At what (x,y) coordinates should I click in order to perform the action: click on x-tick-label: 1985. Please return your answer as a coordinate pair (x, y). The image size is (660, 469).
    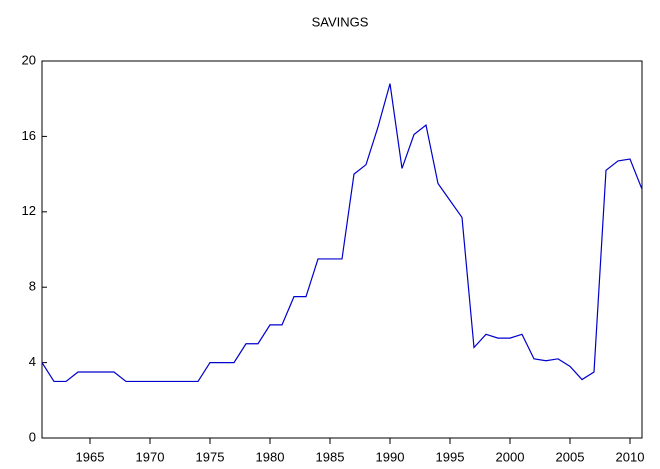
    Looking at the image, I should click on (330, 456).